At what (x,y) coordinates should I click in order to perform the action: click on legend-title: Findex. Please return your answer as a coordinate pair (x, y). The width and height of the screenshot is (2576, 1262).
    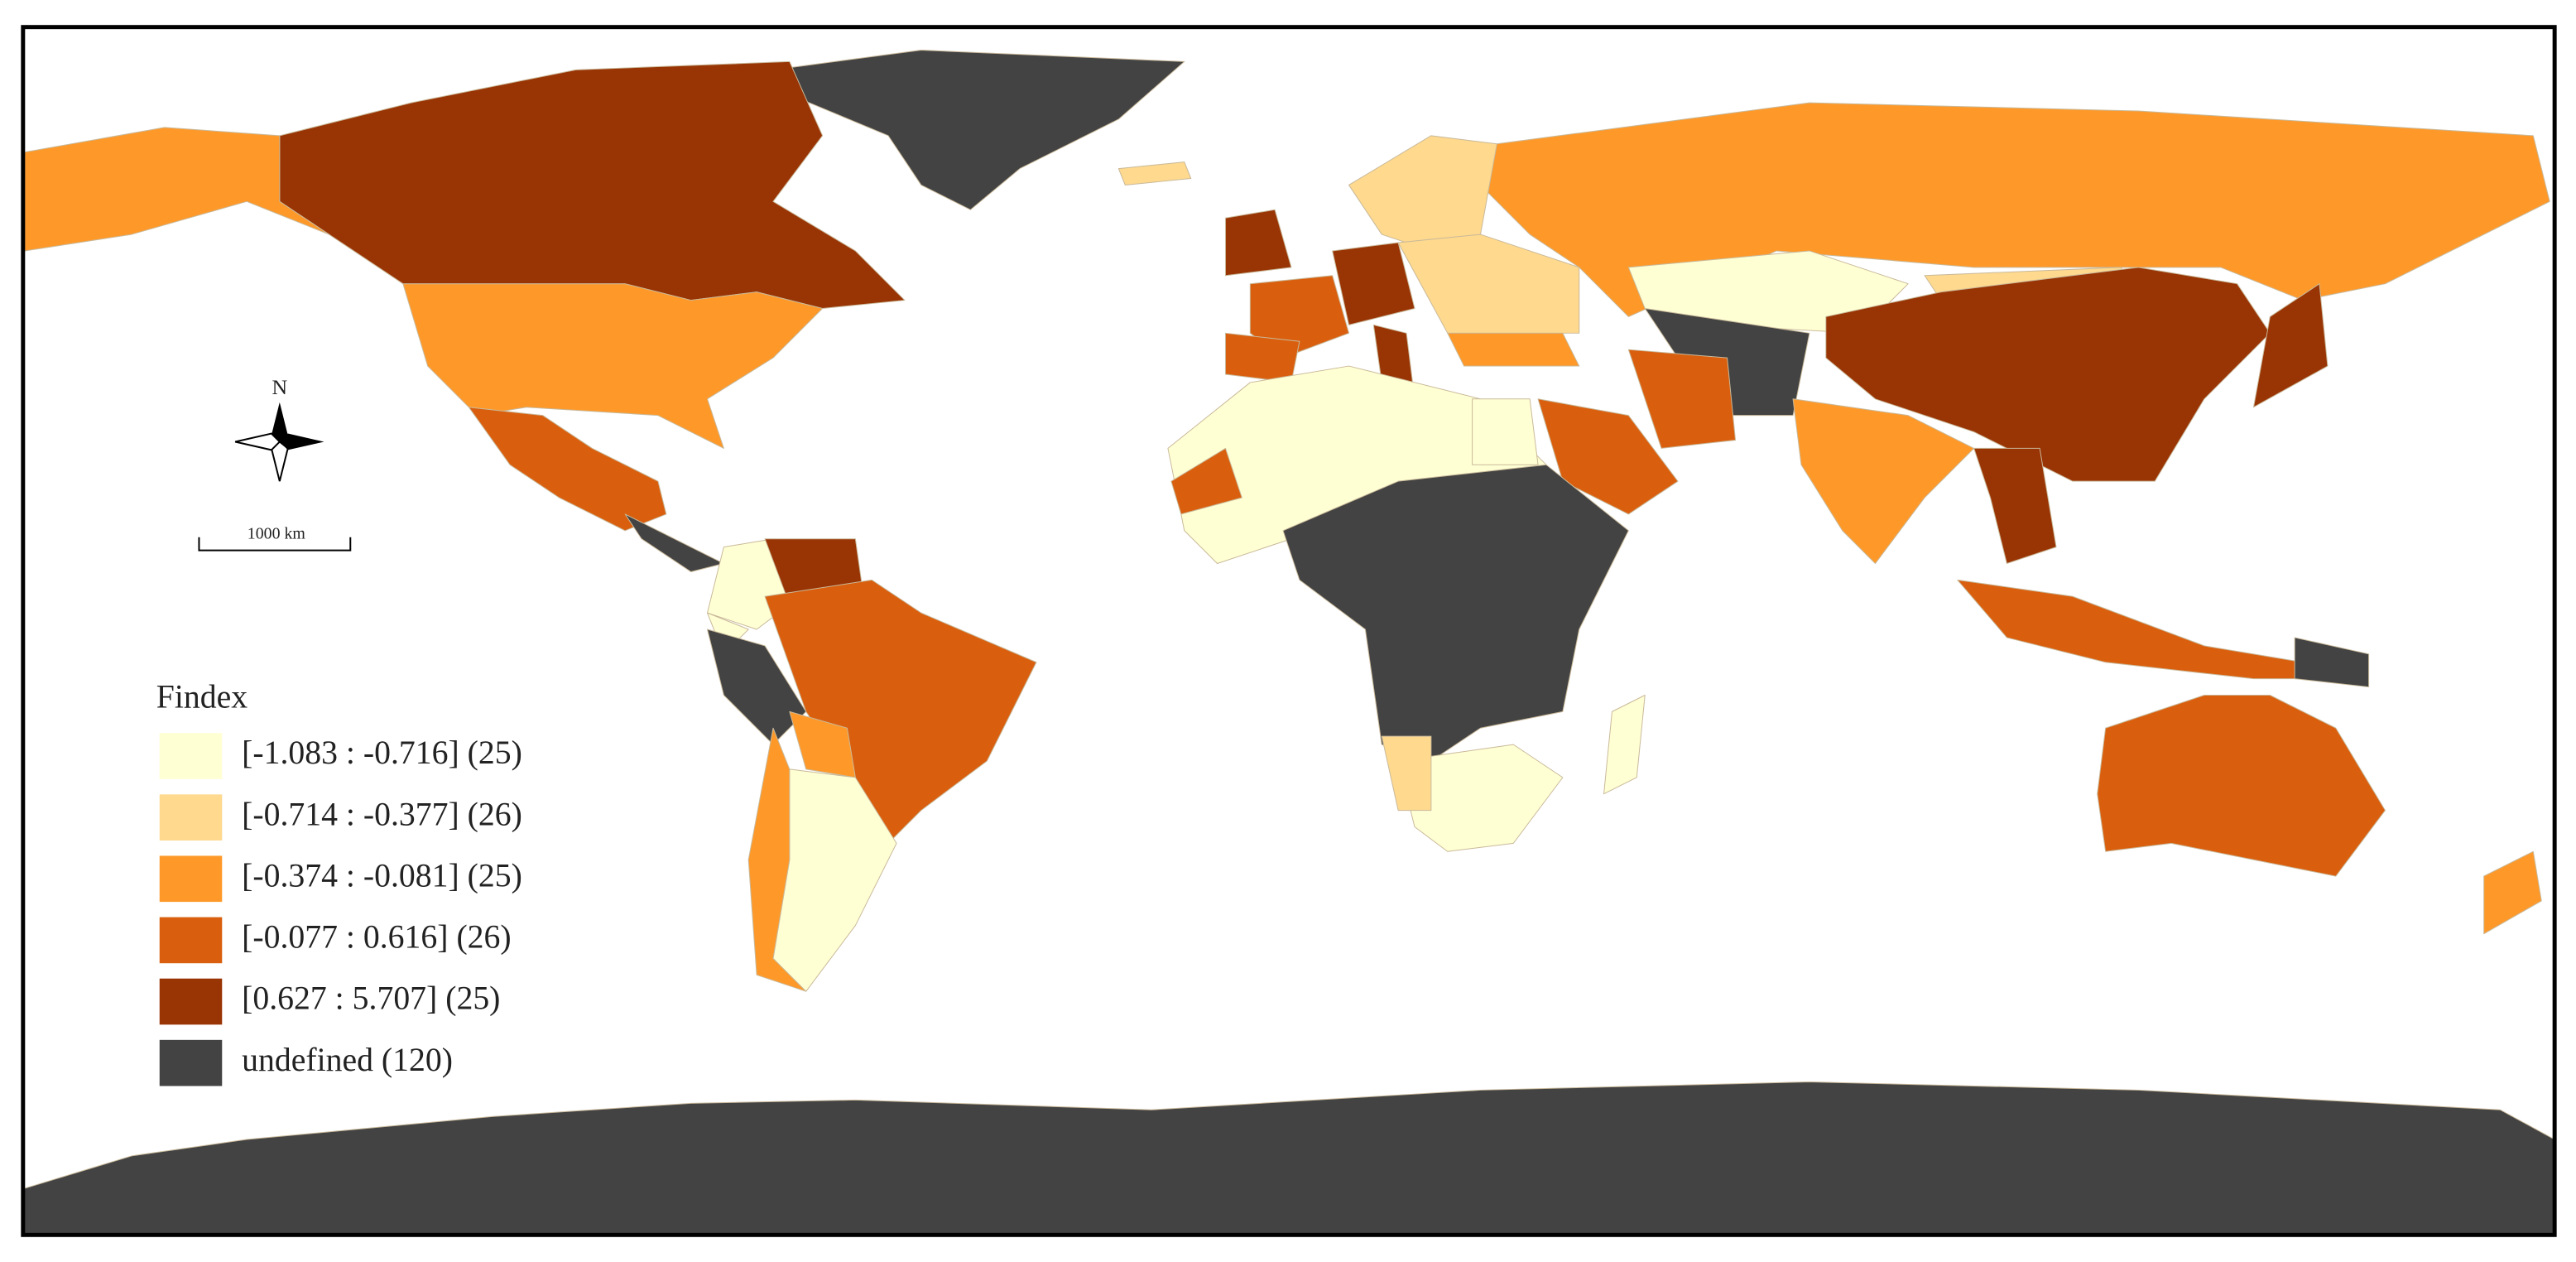
    Looking at the image, I should click on (202, 697).